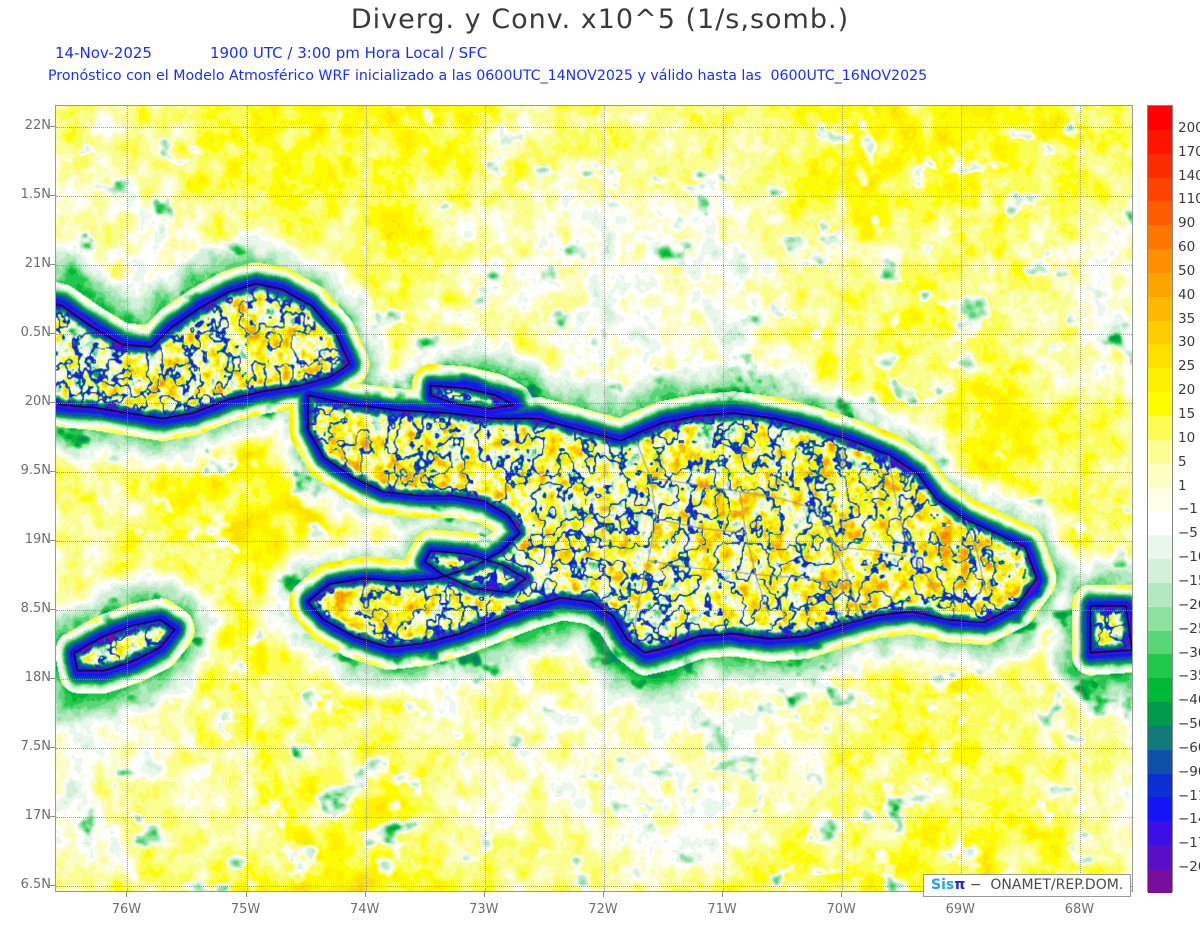  What do you see at coordinates (1189, 127) in the screenshot?
I see `colorbar-tick-label: 200` at bounding box center [1189, 127].